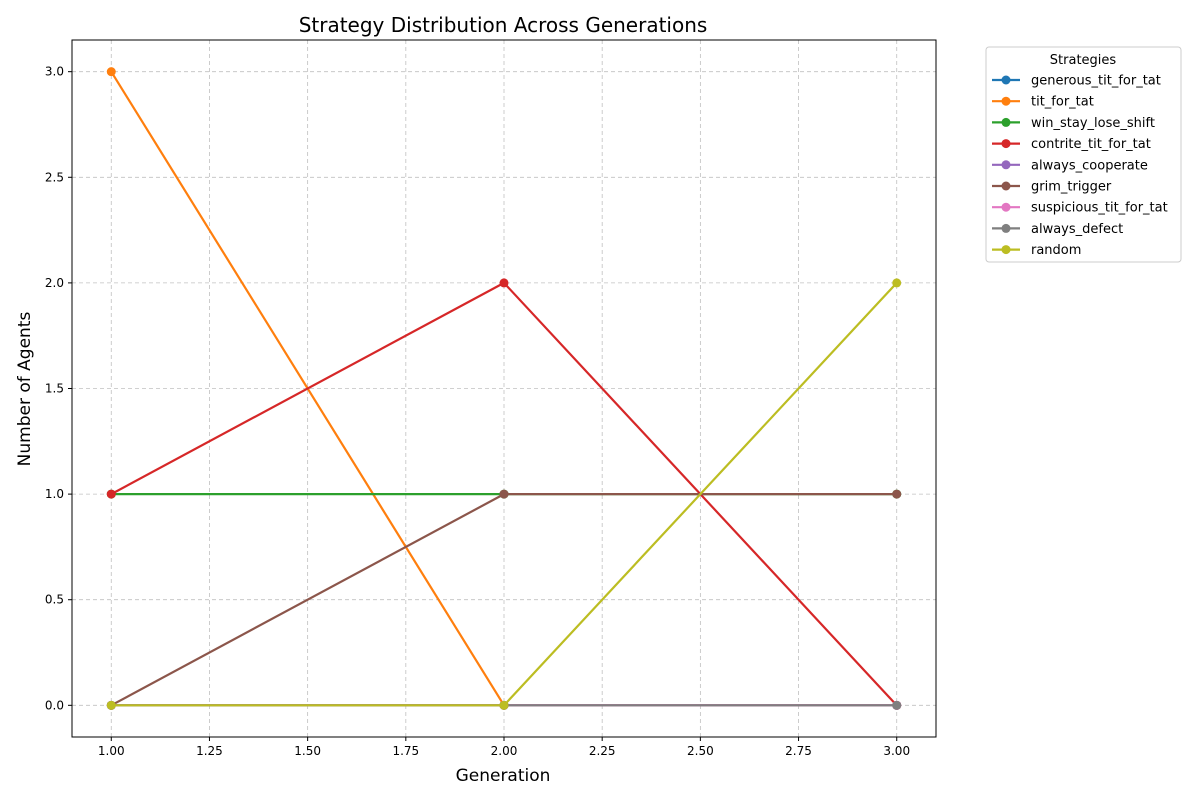 The image size is (1200, 800). I want to click on legend-label: win_stay_lose_shift, so click(1093, 123).